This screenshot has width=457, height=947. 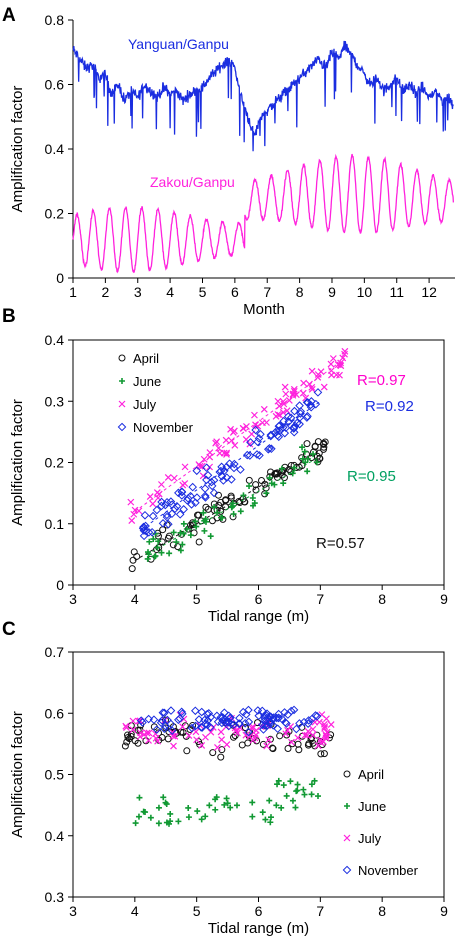 What do you see at coordinates (380, 822) in the screenshot?
I see `legend-c: April June July November` at bounding box center [380, 822].